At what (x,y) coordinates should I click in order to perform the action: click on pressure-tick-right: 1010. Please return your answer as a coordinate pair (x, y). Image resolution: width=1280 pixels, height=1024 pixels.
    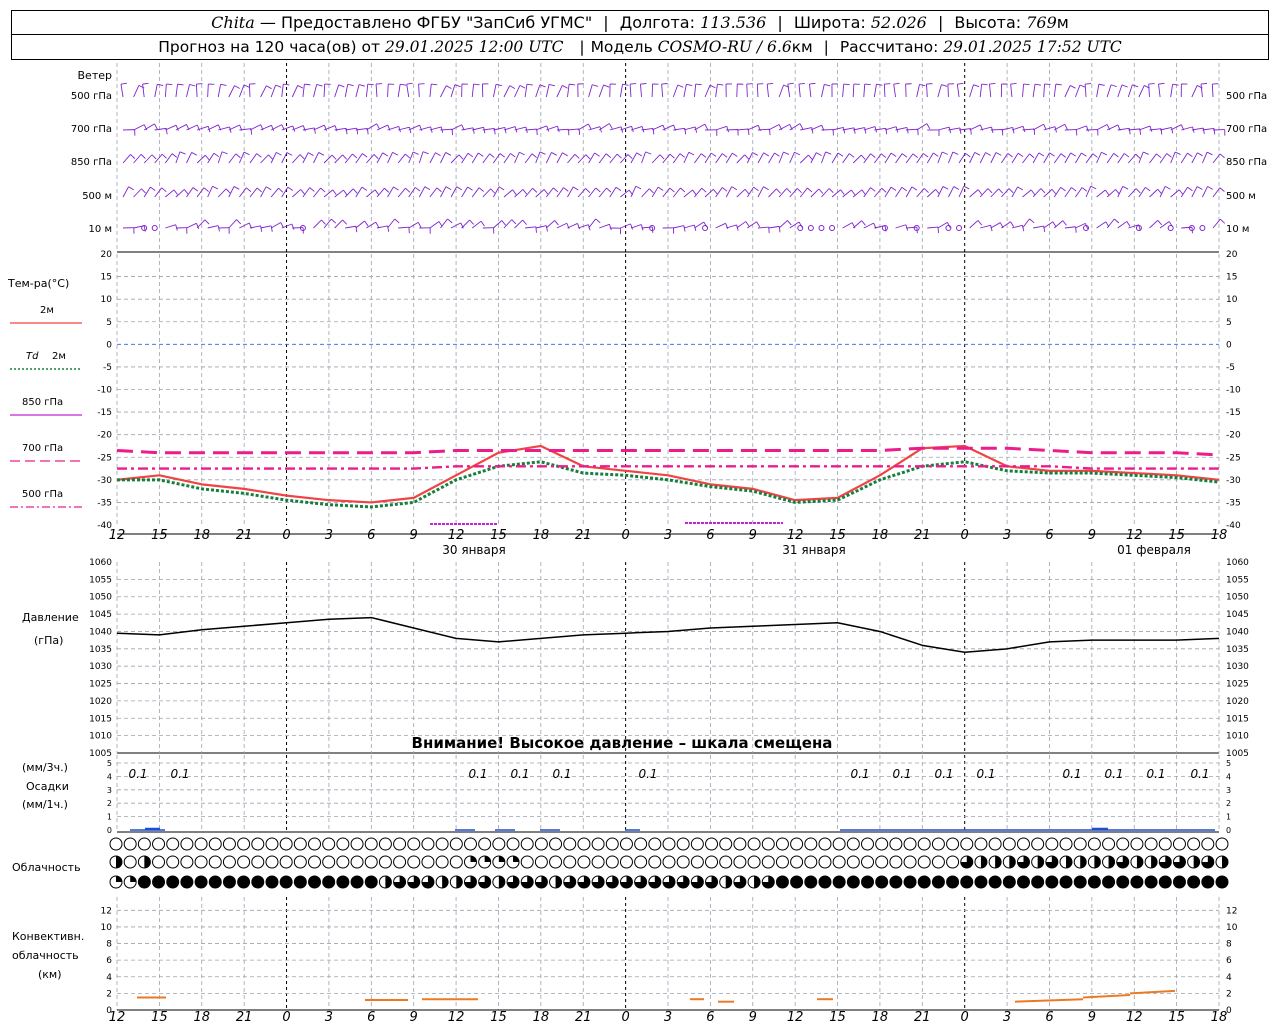
    Looking at the image, I should click on (1237, 737).